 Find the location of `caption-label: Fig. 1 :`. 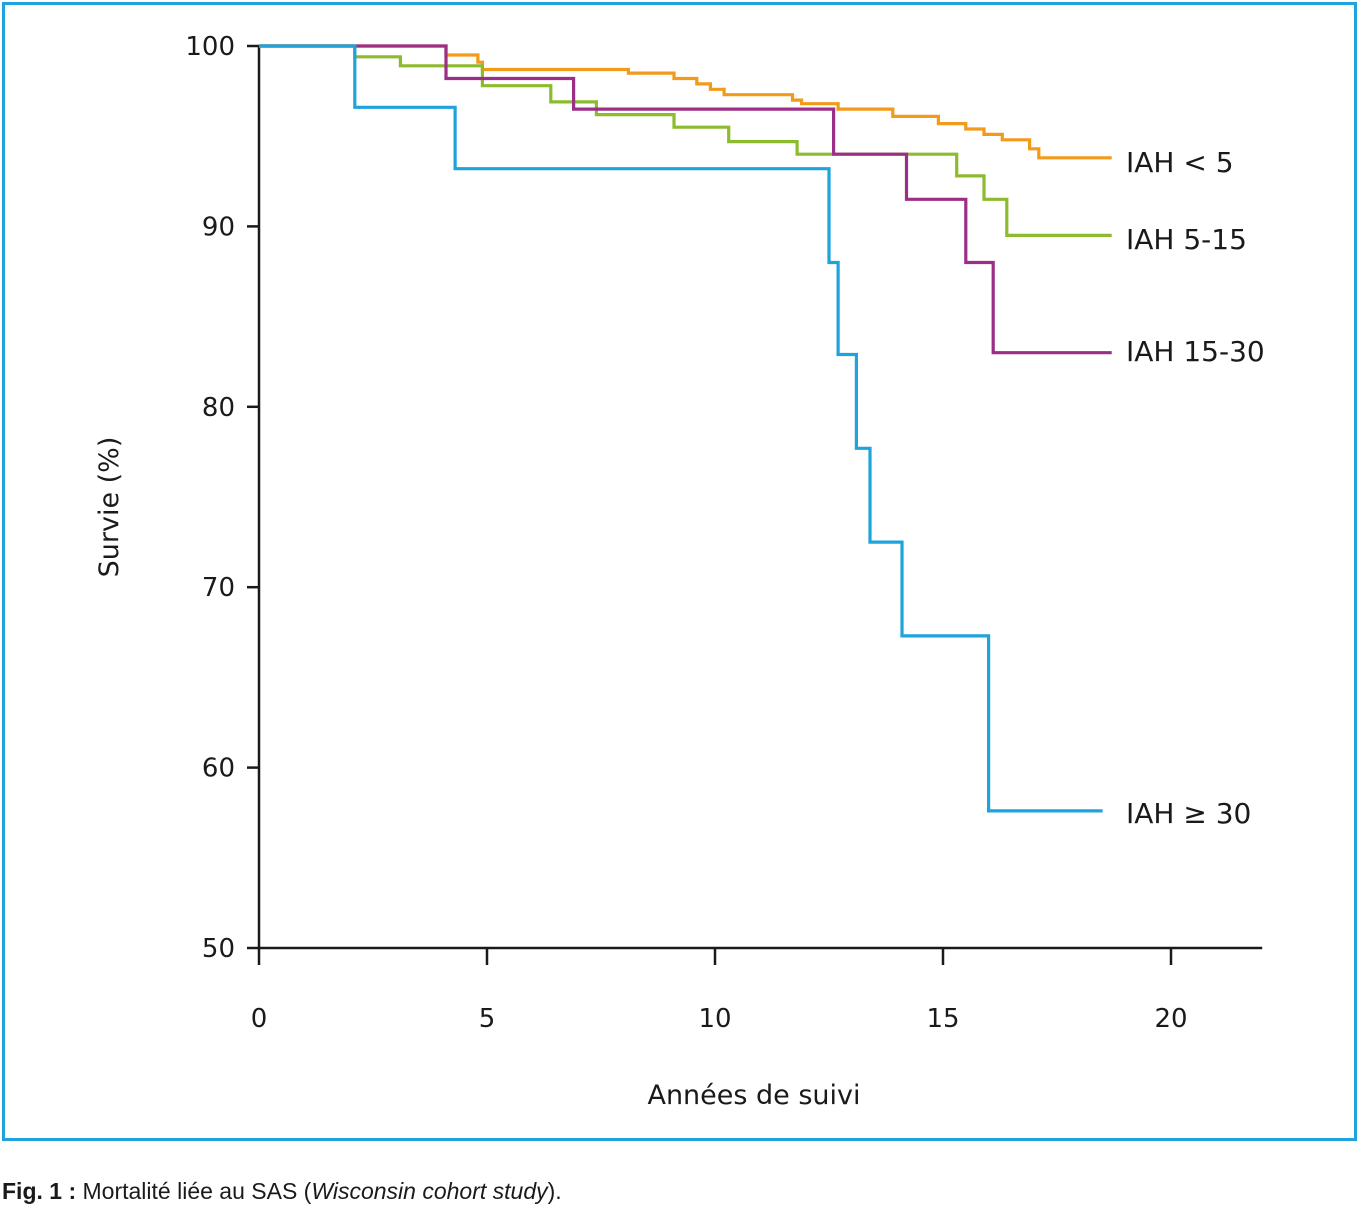

caption-label: Fig. 1 : is located at coordinates (39, 1191).